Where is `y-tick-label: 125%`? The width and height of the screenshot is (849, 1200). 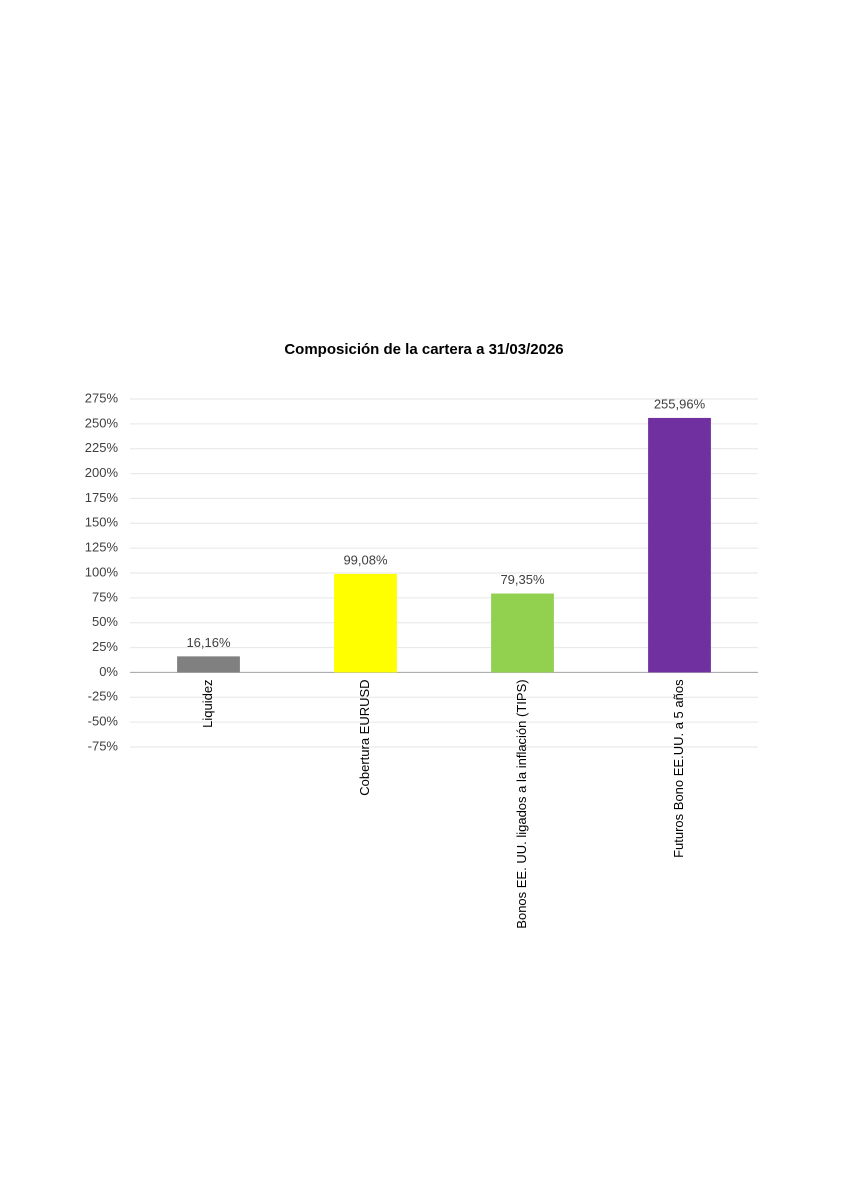
y-tick-label: 125% is located at coordinates (102, 547).